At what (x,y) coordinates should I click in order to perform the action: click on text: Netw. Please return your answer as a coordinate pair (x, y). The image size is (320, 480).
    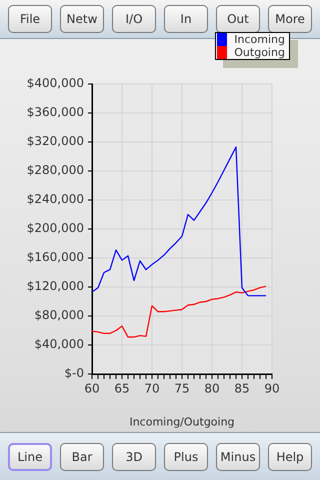
    Looking at the image, I should click on (82, 19).